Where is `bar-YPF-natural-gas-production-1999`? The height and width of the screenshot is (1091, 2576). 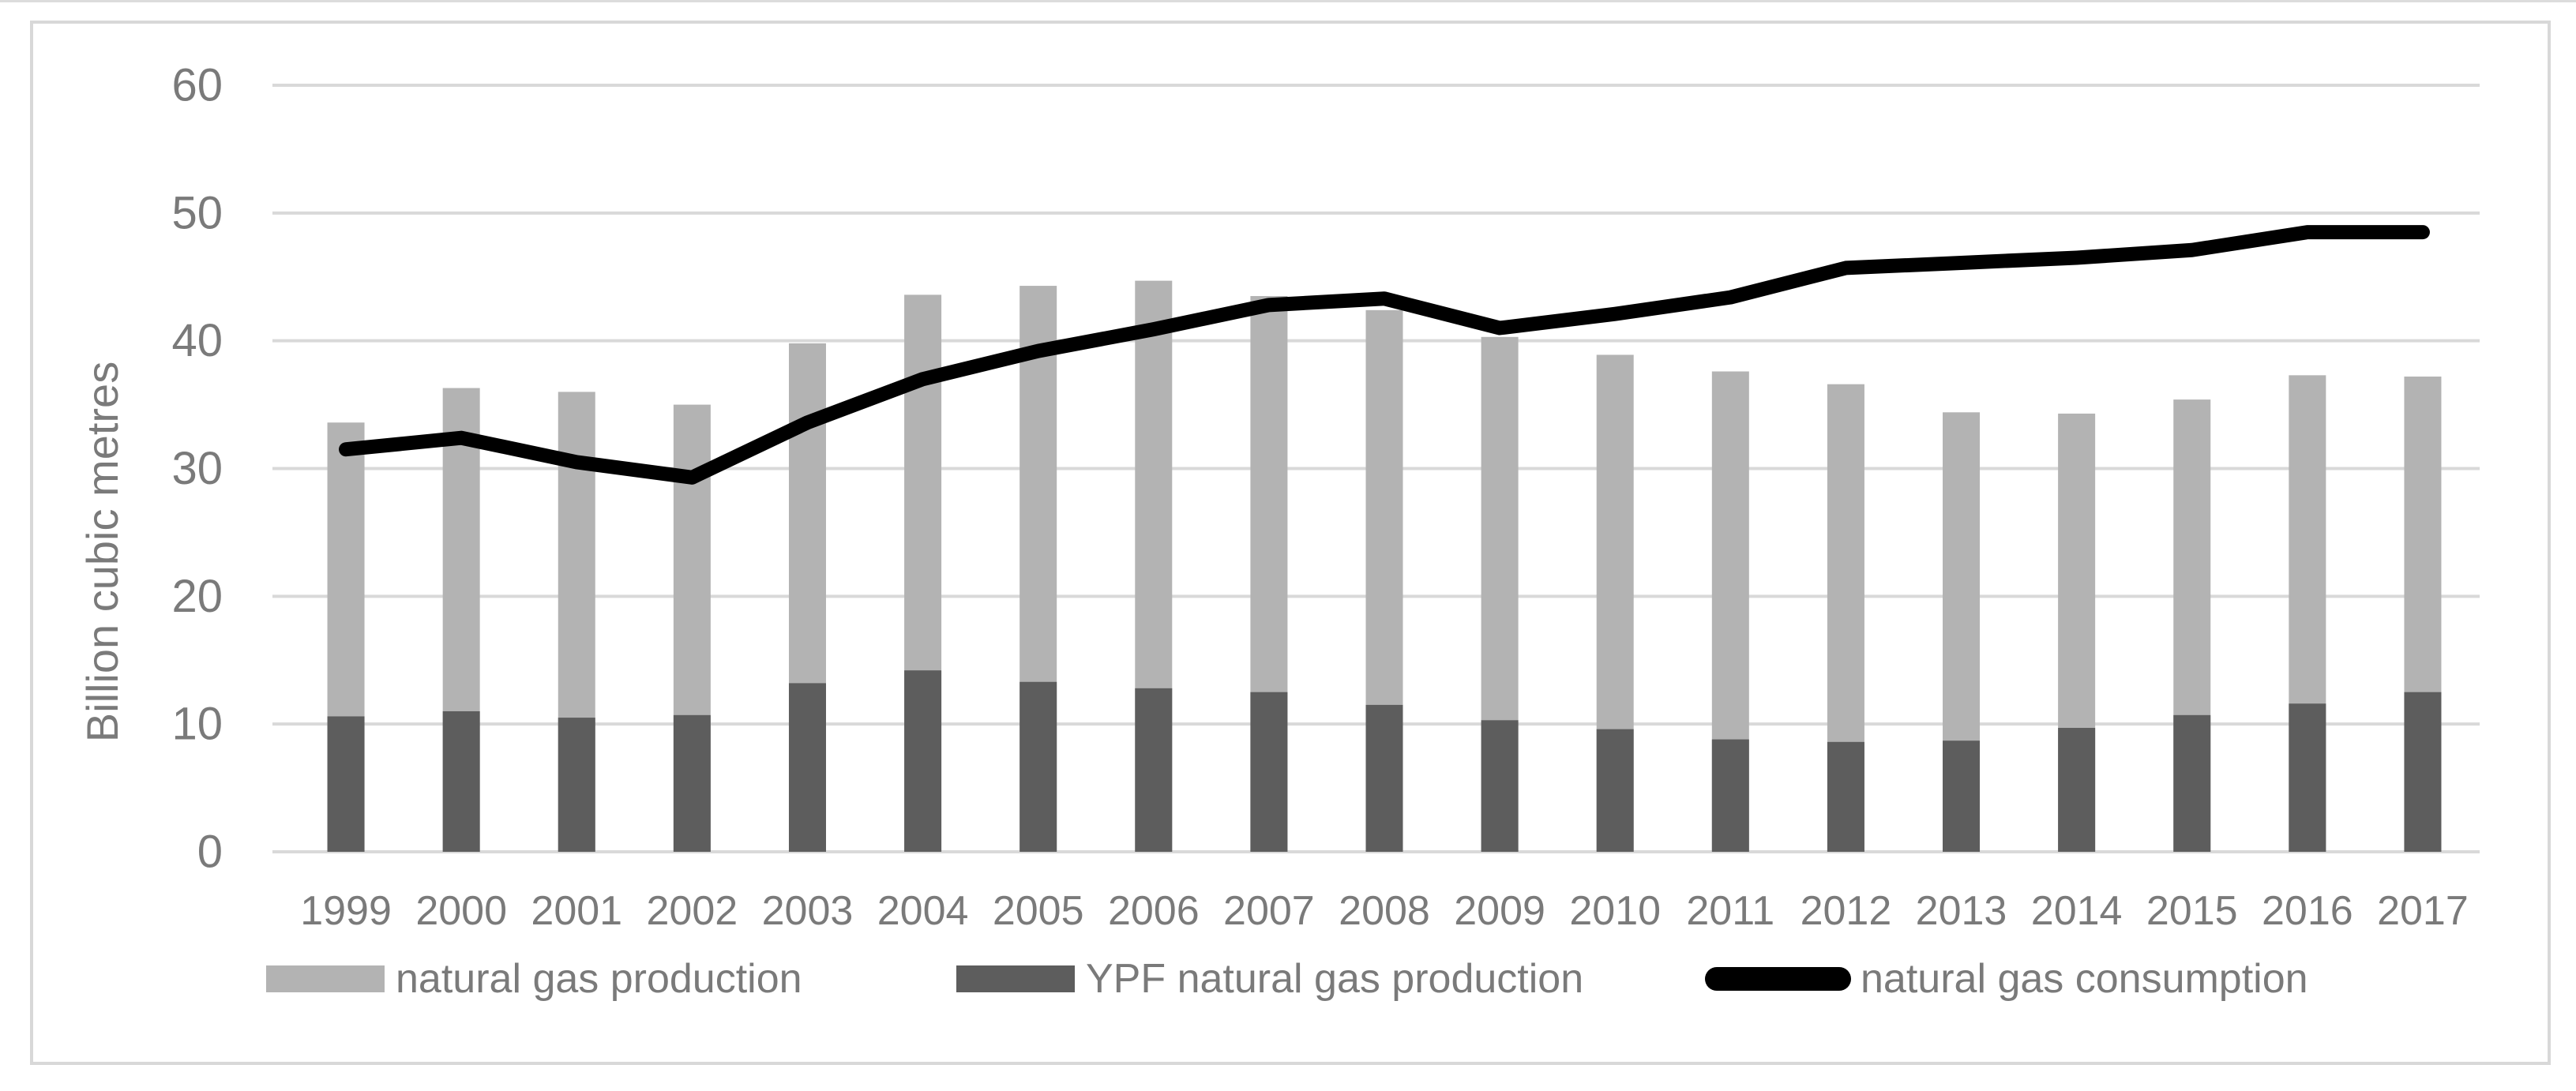
bar-YPF-natural-gas-production-1999 is located at coordinates (346, 784).